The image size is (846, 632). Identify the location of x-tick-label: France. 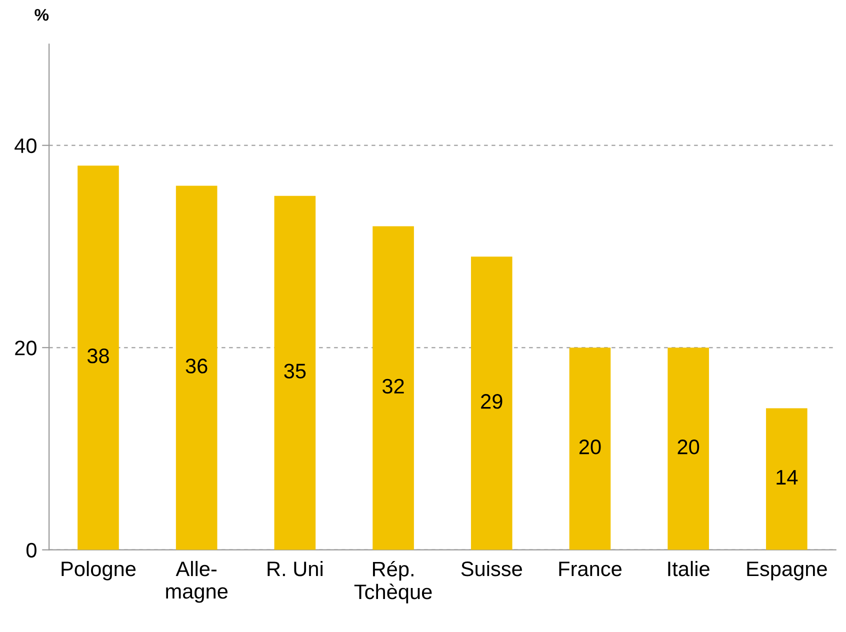
(590, 569).